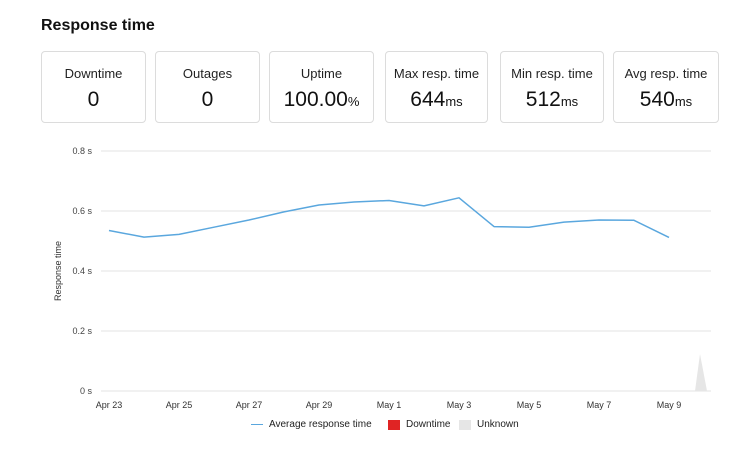  I want to click on legend-label: Downtime, so click(428, 424).